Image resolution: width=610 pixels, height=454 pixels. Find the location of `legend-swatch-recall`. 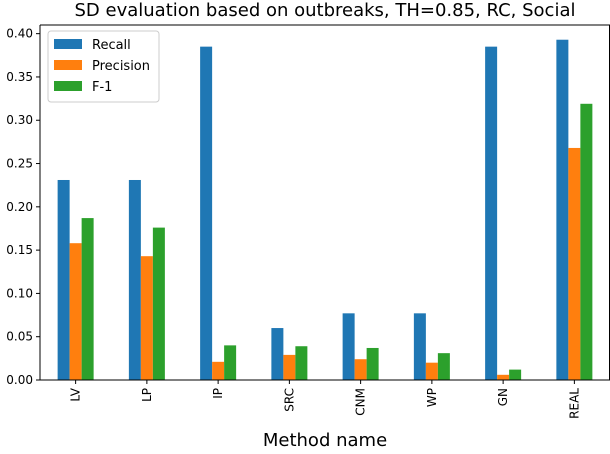

legend-swatch-recall is located at coordinates (68, 44).